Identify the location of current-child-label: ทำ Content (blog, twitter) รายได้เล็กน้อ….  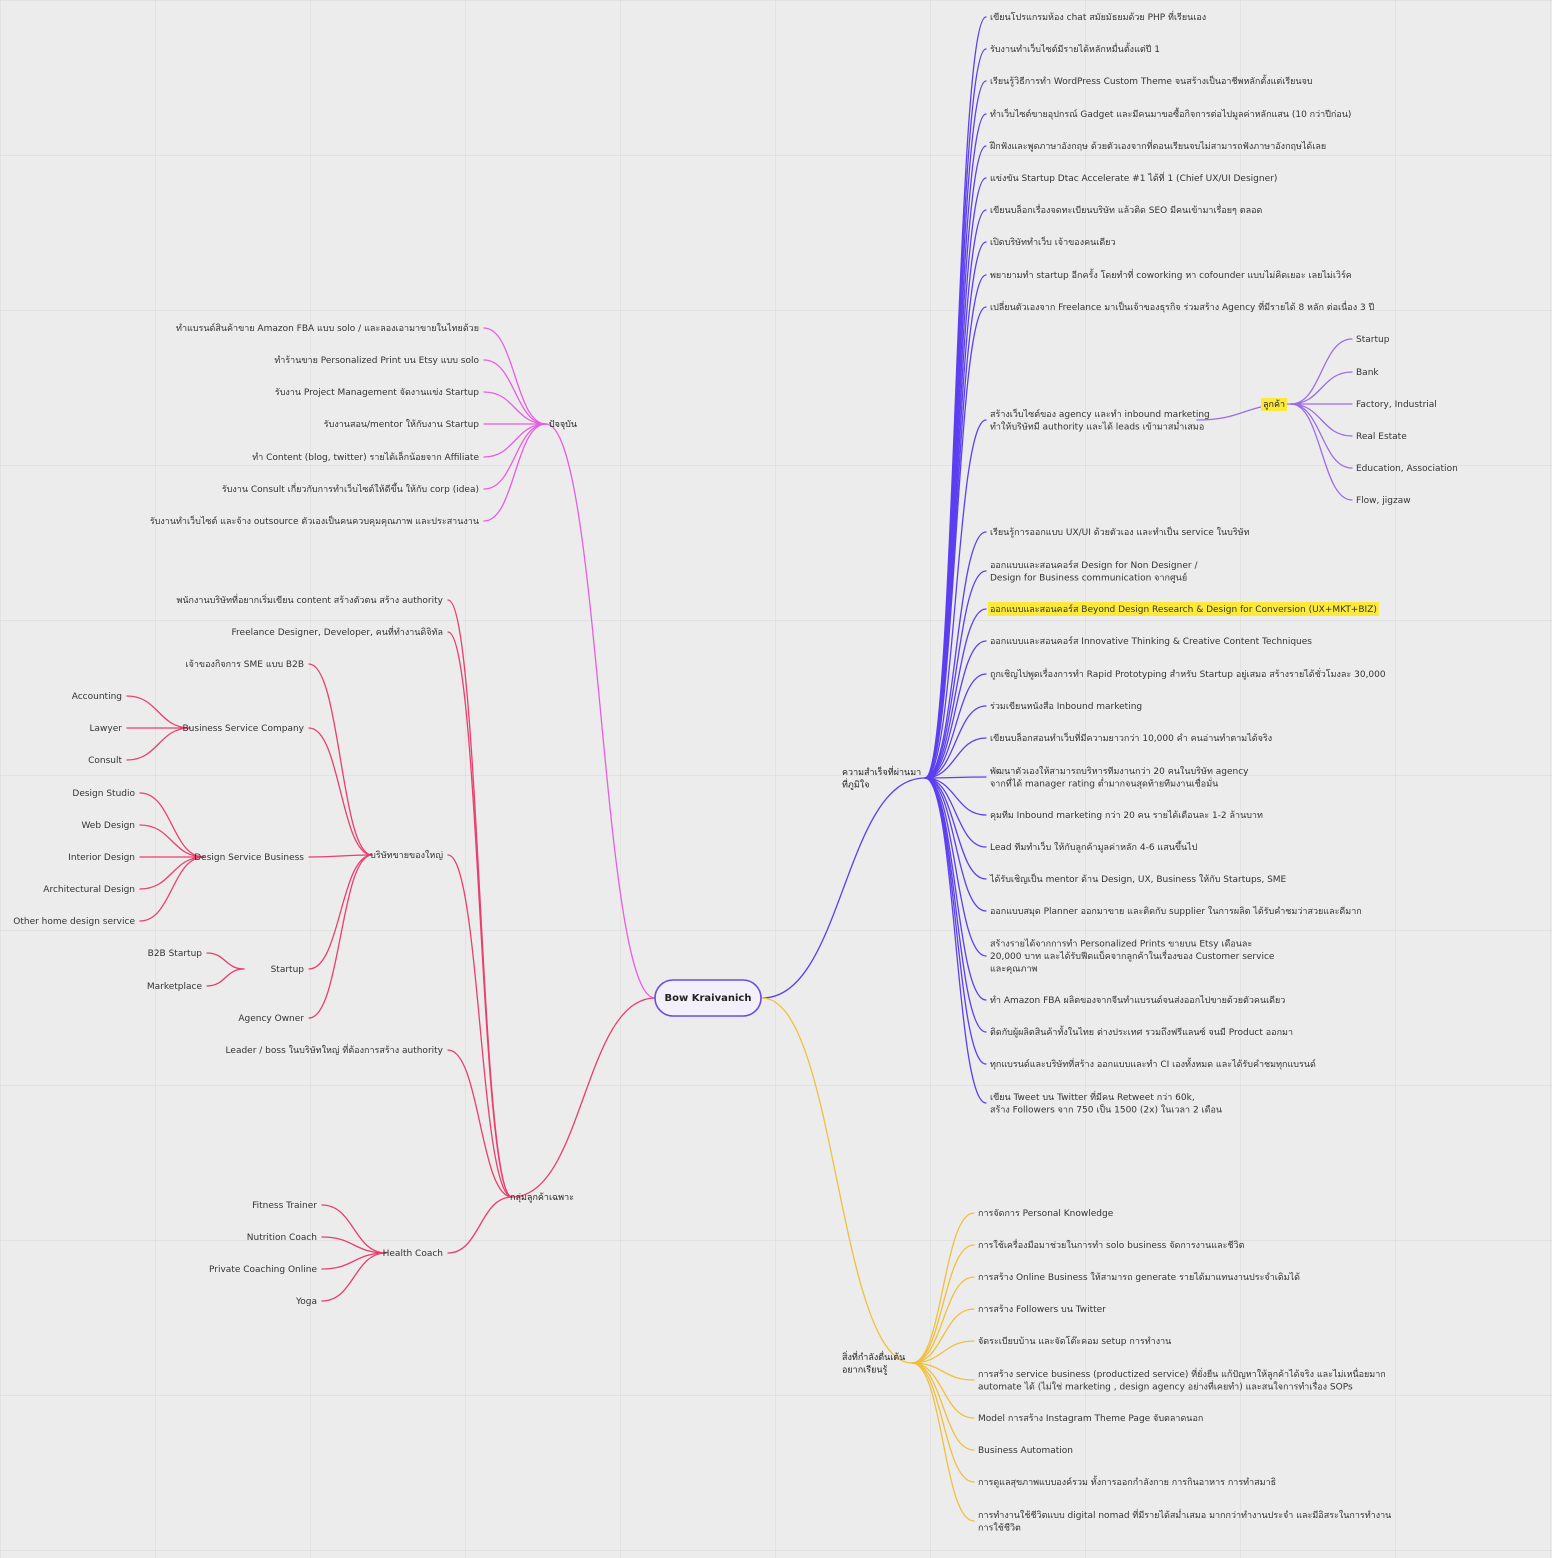
(365, 456).